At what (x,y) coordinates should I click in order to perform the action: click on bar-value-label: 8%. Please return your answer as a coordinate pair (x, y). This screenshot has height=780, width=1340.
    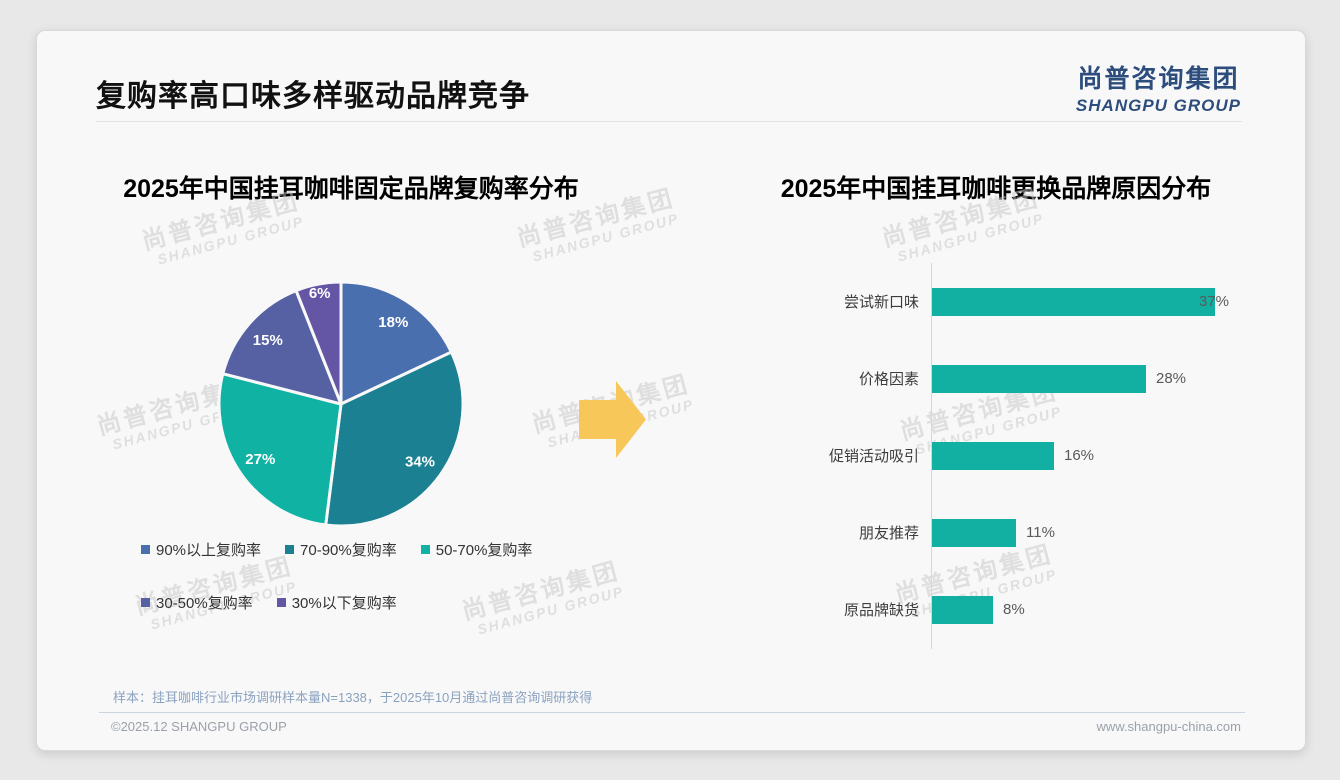
    Looking at the image, I should click on (1014, 609).